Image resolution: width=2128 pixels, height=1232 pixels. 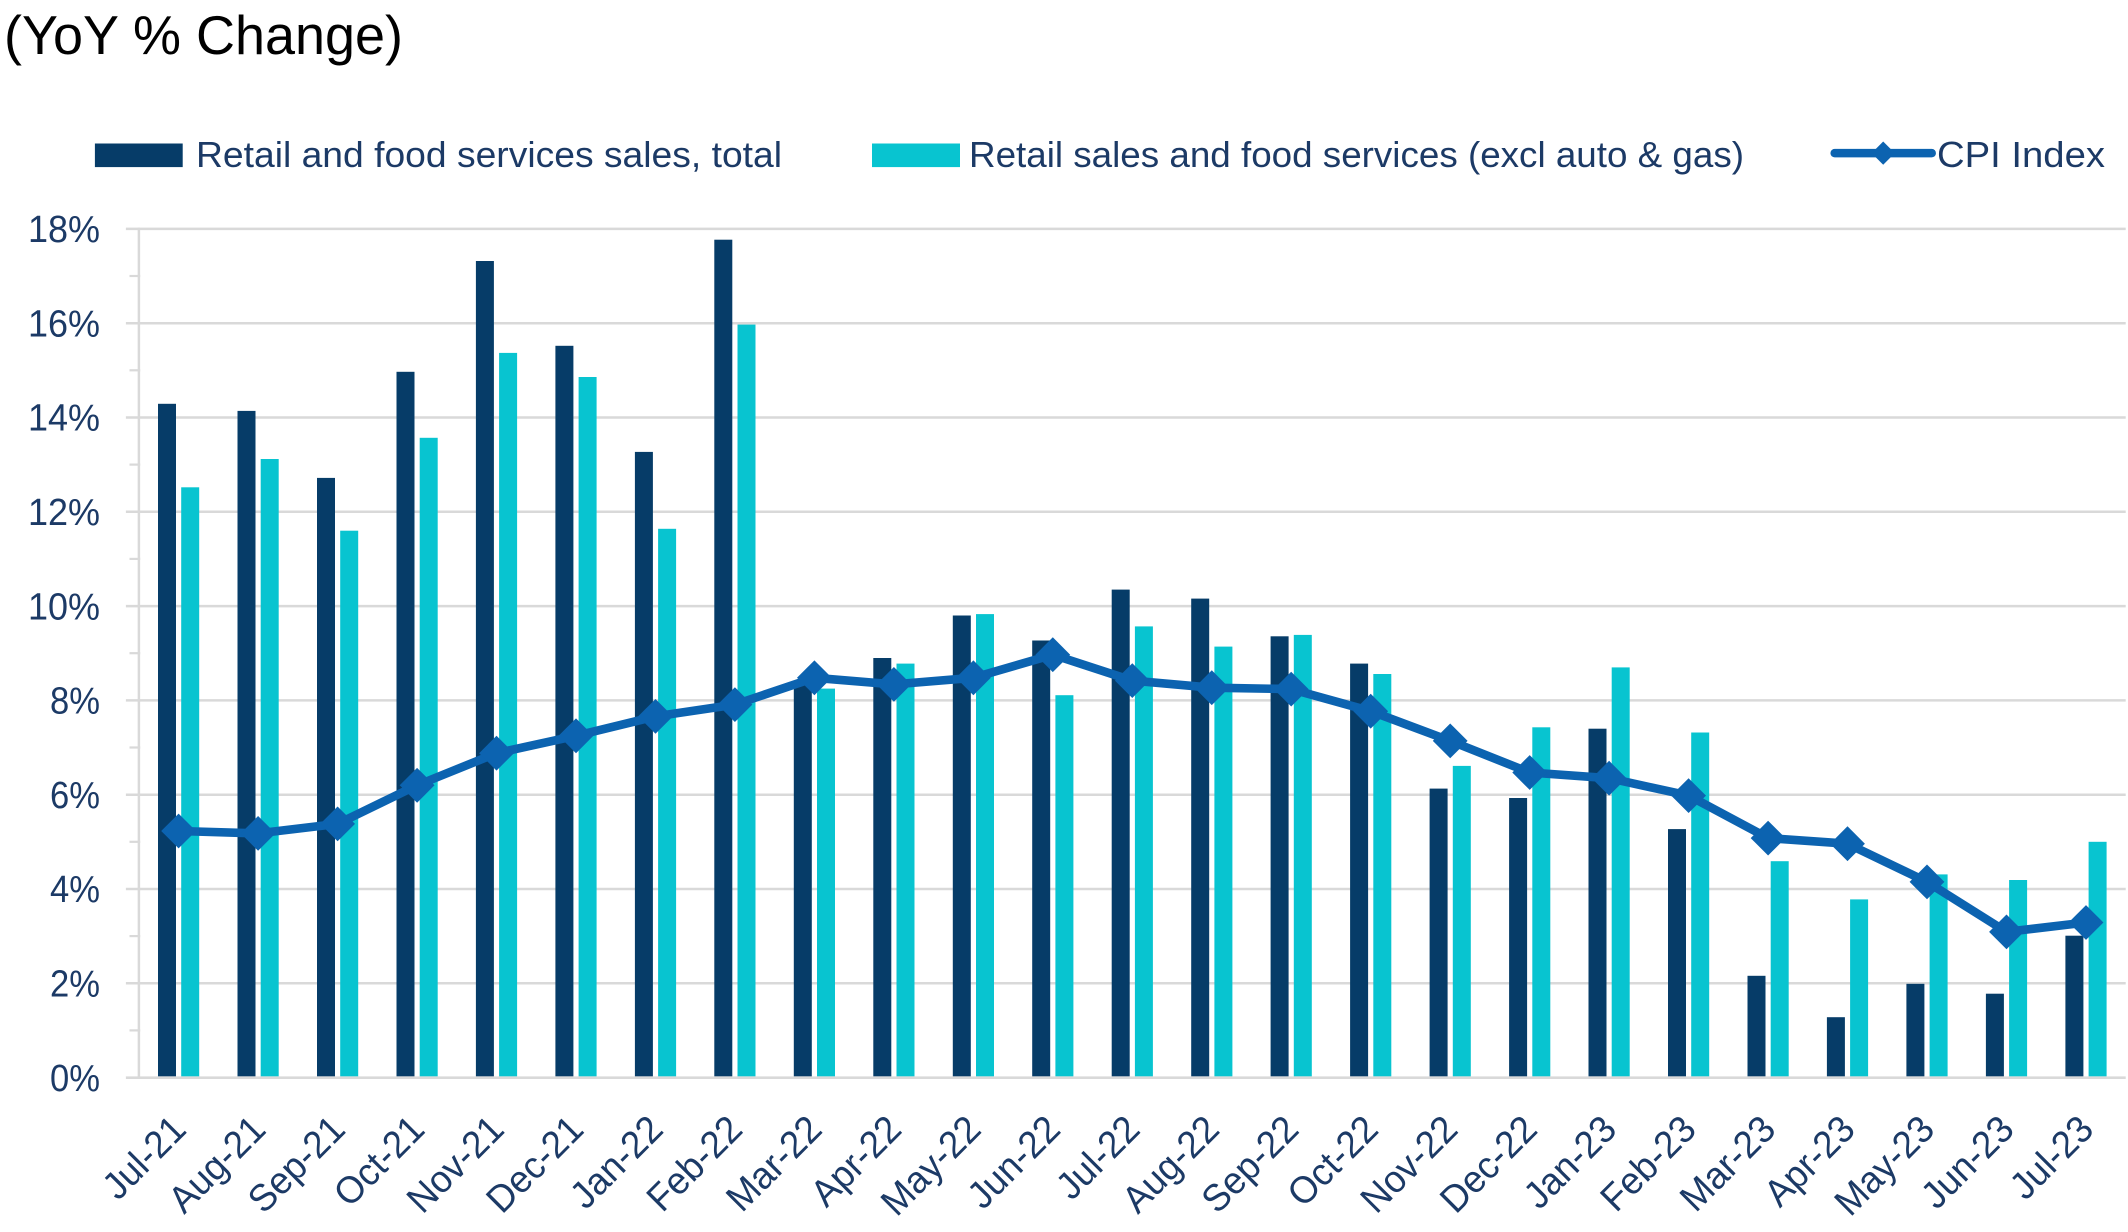 I want to click on svg-text: 8%, so click(x=75, y=702).